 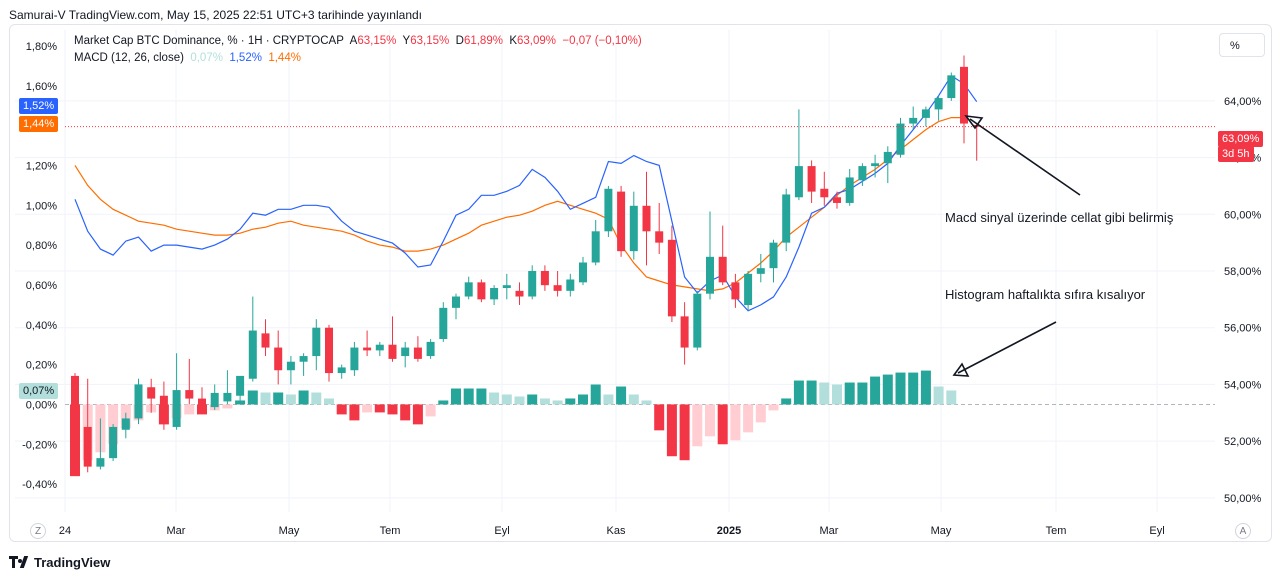 I want to click on legend-macd-signal: 1,44%, so click(x=284, y=58).